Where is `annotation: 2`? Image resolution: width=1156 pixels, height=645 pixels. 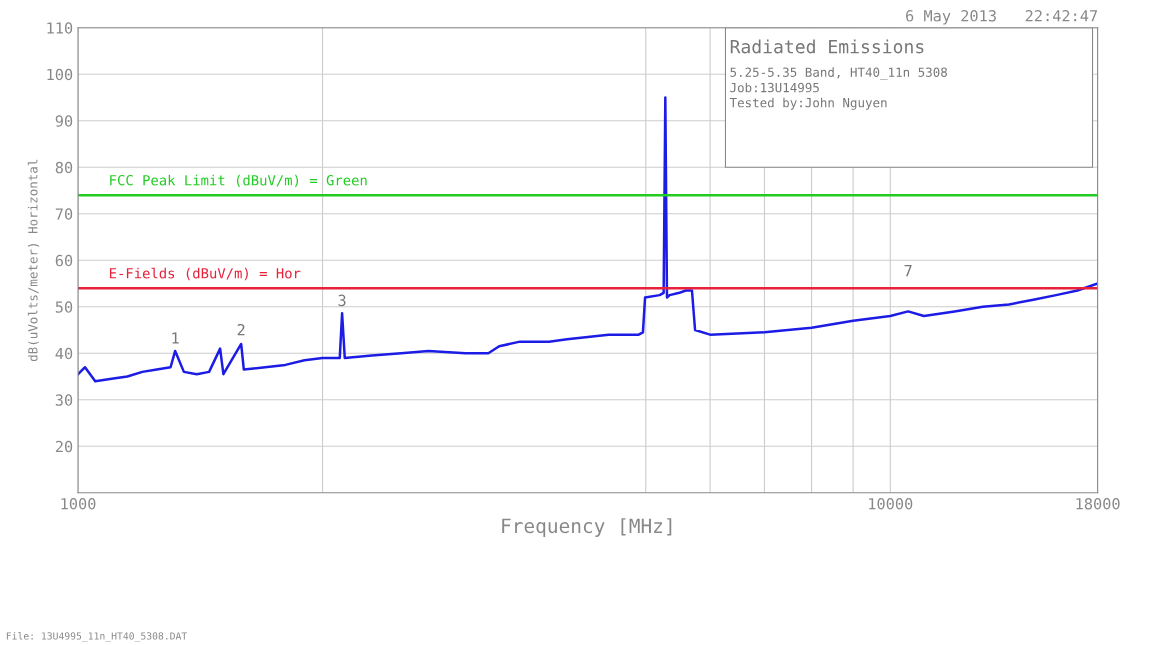 annotation: 2 is located at coordinates (241, 329).